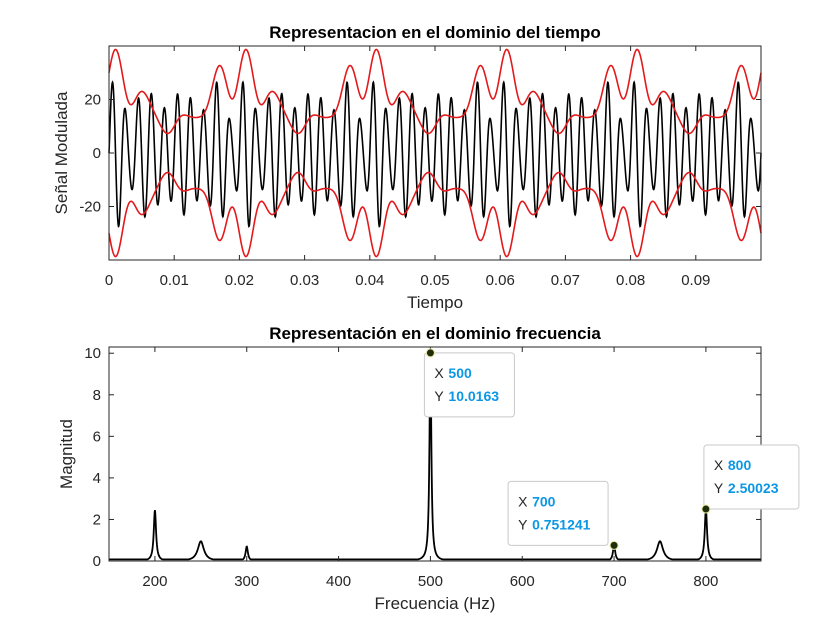 The image size is (840, 630). What do you see at coordinates (92, 353) in the screenshot?
I see `y-tick-label: 10` at bounding box center [92, 353].